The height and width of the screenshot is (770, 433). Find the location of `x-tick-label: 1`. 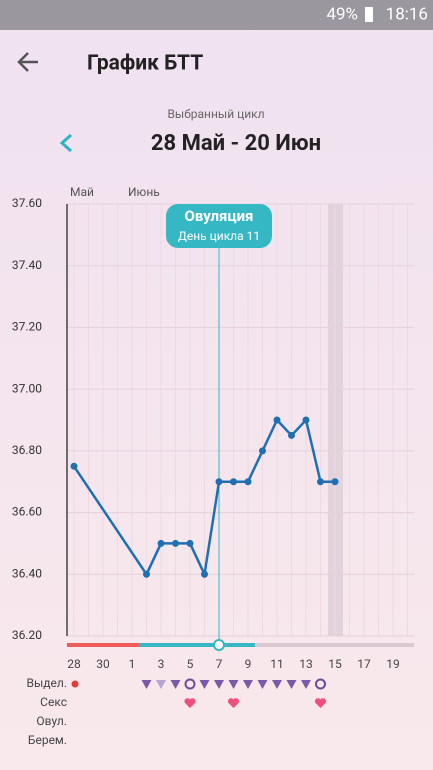

x-tick-label: 1 is located at coordinates (132, 664).